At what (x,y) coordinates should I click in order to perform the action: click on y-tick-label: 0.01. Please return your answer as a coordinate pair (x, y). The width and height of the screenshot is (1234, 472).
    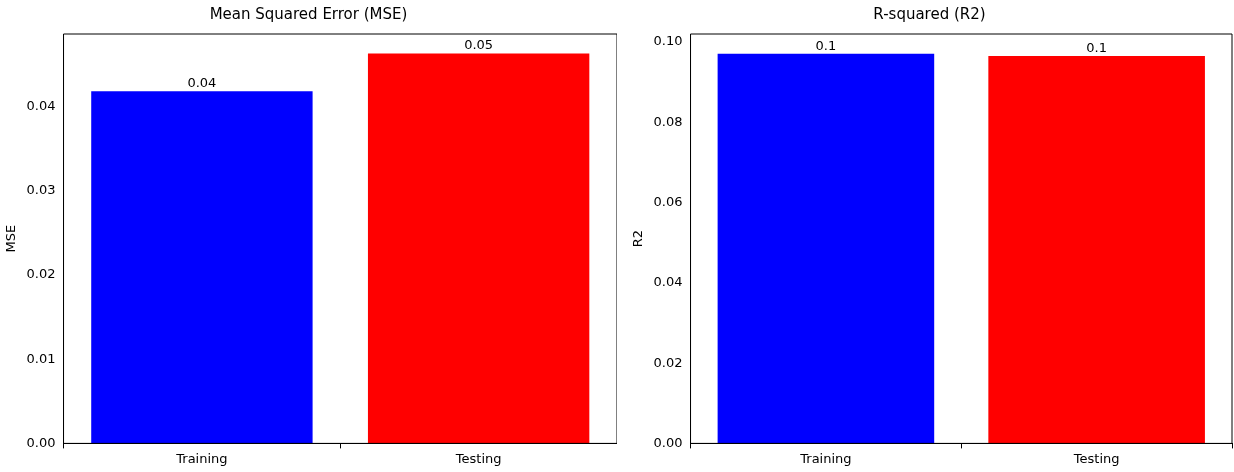
    Looking at the image, I should click on (41, 358).